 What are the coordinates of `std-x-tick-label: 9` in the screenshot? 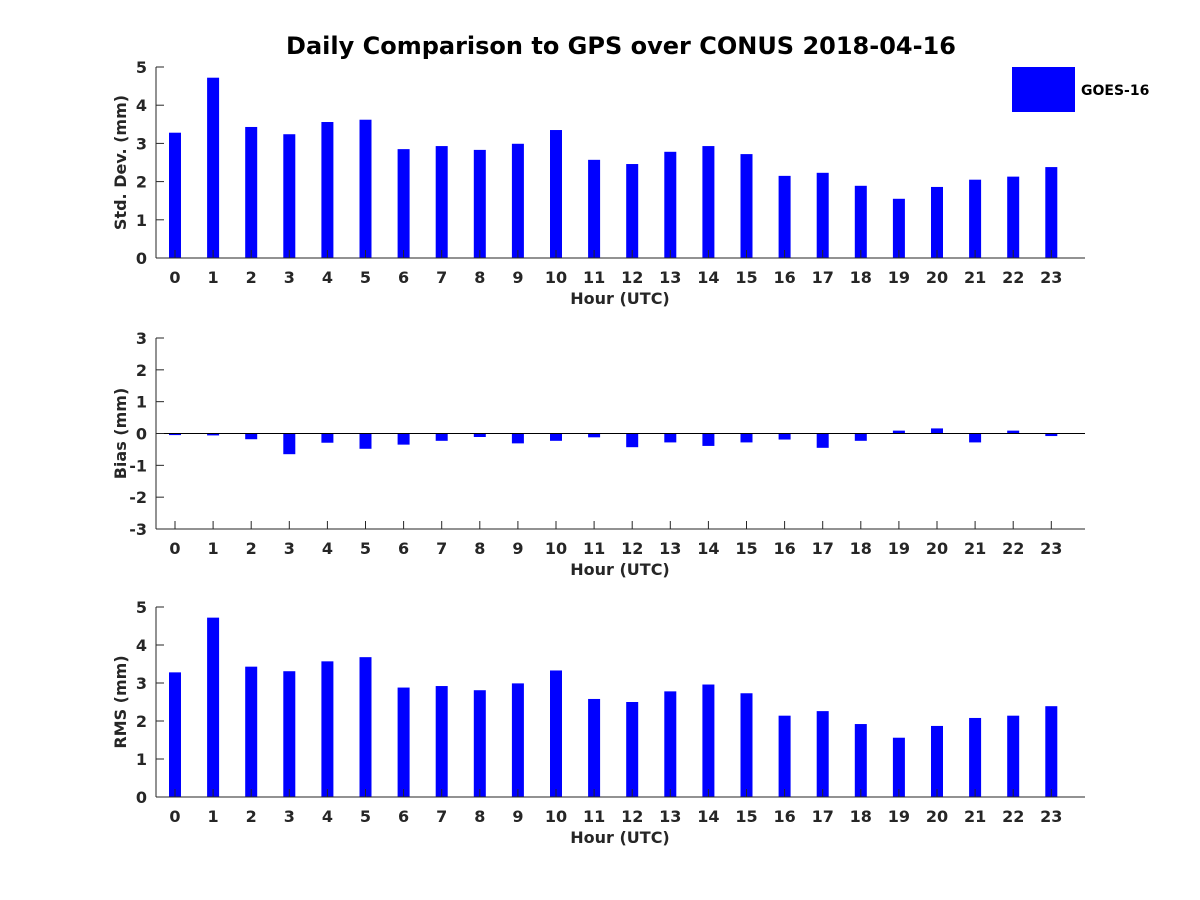 It's located at (517, 277).